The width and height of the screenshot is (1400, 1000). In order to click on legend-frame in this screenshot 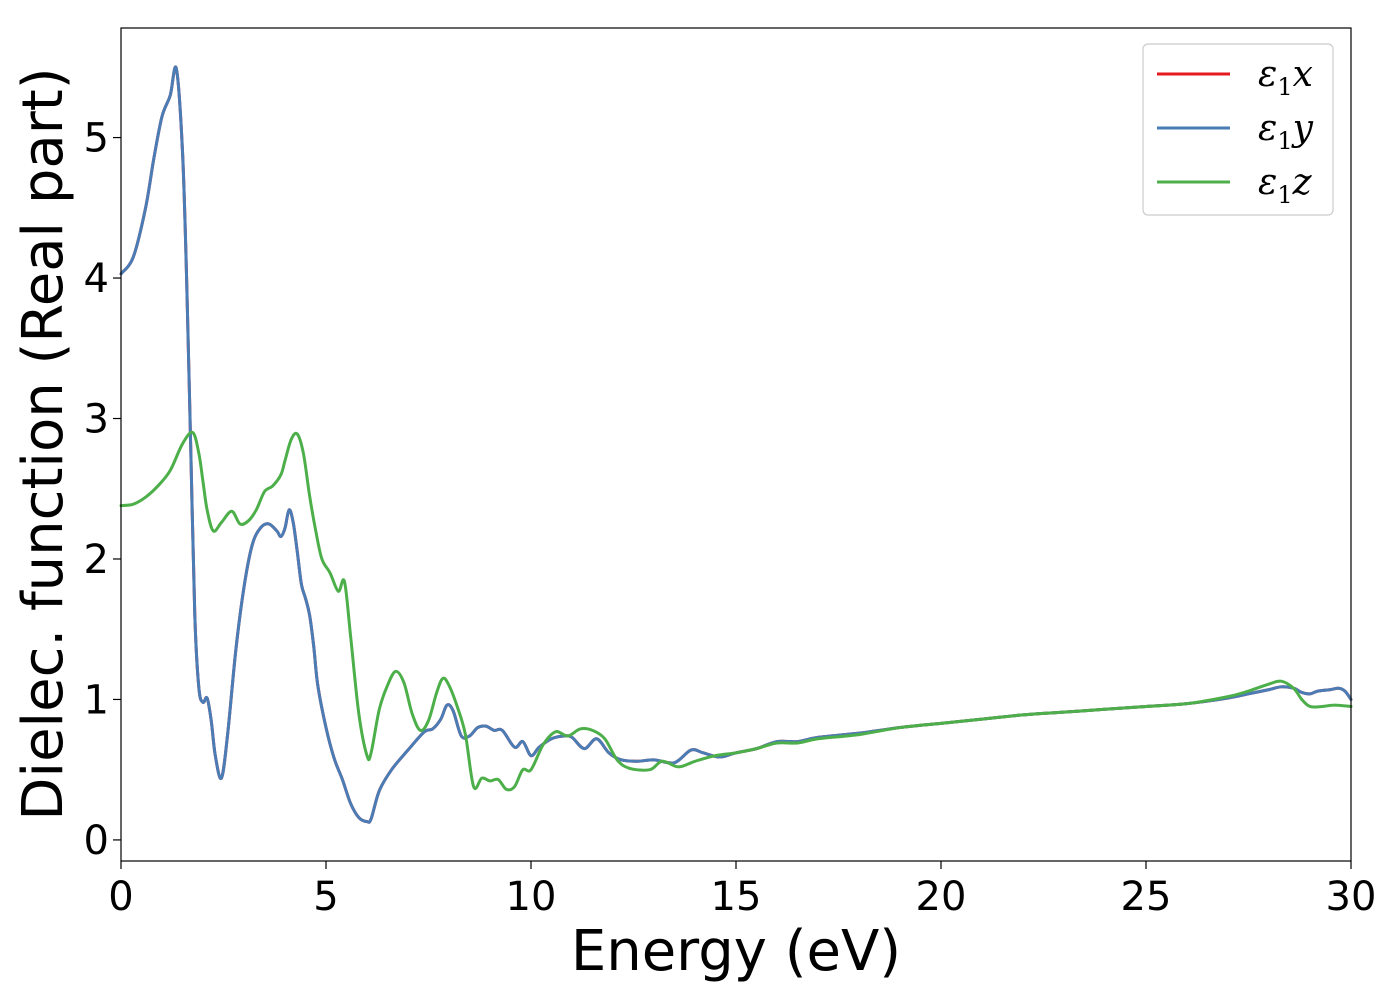, I will do `click(1238, 129)`.